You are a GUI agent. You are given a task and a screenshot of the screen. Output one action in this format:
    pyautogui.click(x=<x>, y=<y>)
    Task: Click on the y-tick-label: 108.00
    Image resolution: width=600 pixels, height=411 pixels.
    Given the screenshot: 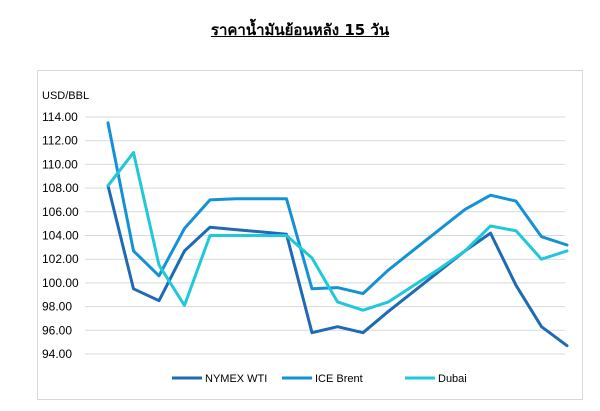 What is the action you would take?
    pyautogui.click(x=60, y=188)
    